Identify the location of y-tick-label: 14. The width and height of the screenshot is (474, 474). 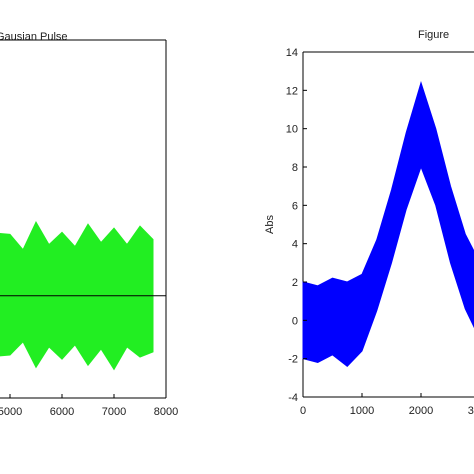
(292, 53).